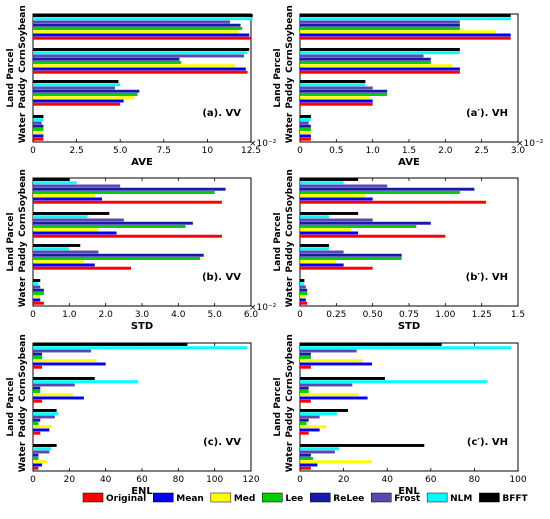 The width and height of the screenshot is (550, 519). Describe the element at coordinates (221, 277) in the screenshot. I see `panel-title: (b). VV` at that location.